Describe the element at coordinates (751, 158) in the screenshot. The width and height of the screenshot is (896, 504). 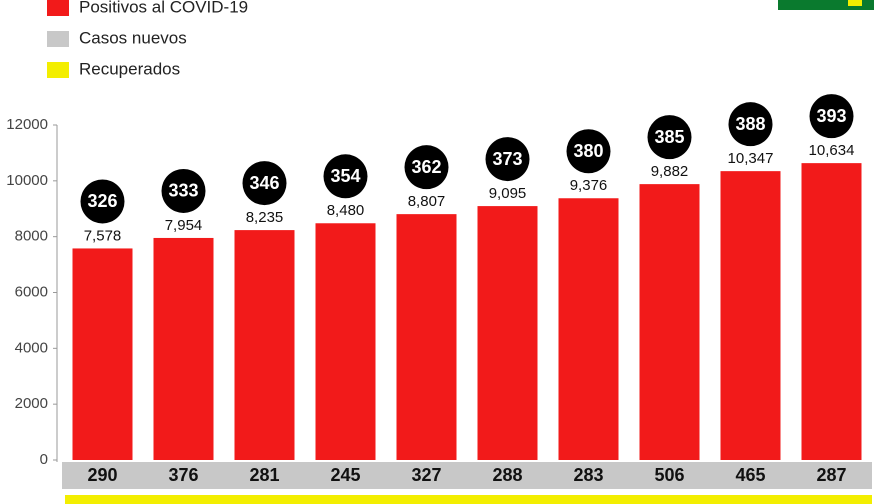
I see `value-label: 10,347` at that location.